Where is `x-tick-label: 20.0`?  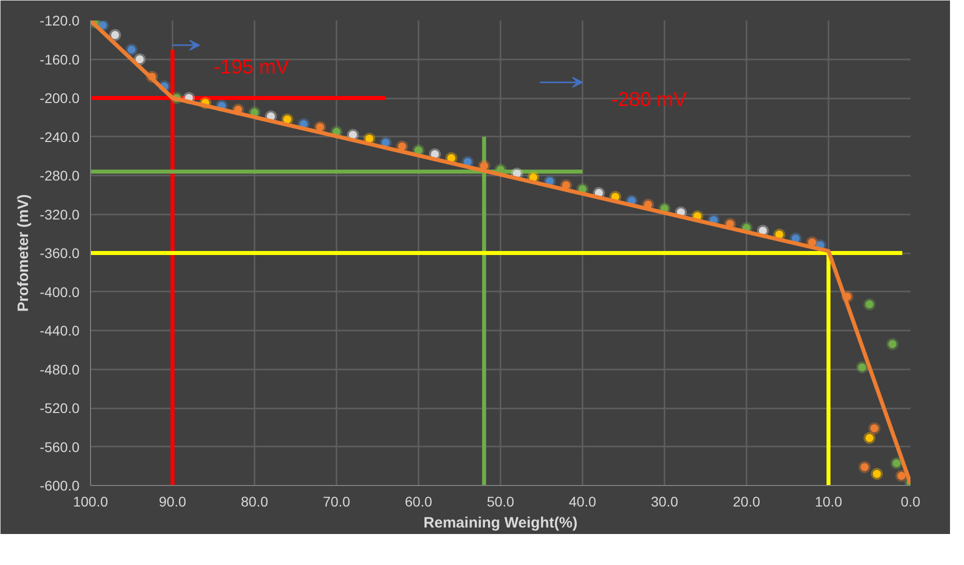 x-tick-label: 20.0 is located at coordinates (746, 502).